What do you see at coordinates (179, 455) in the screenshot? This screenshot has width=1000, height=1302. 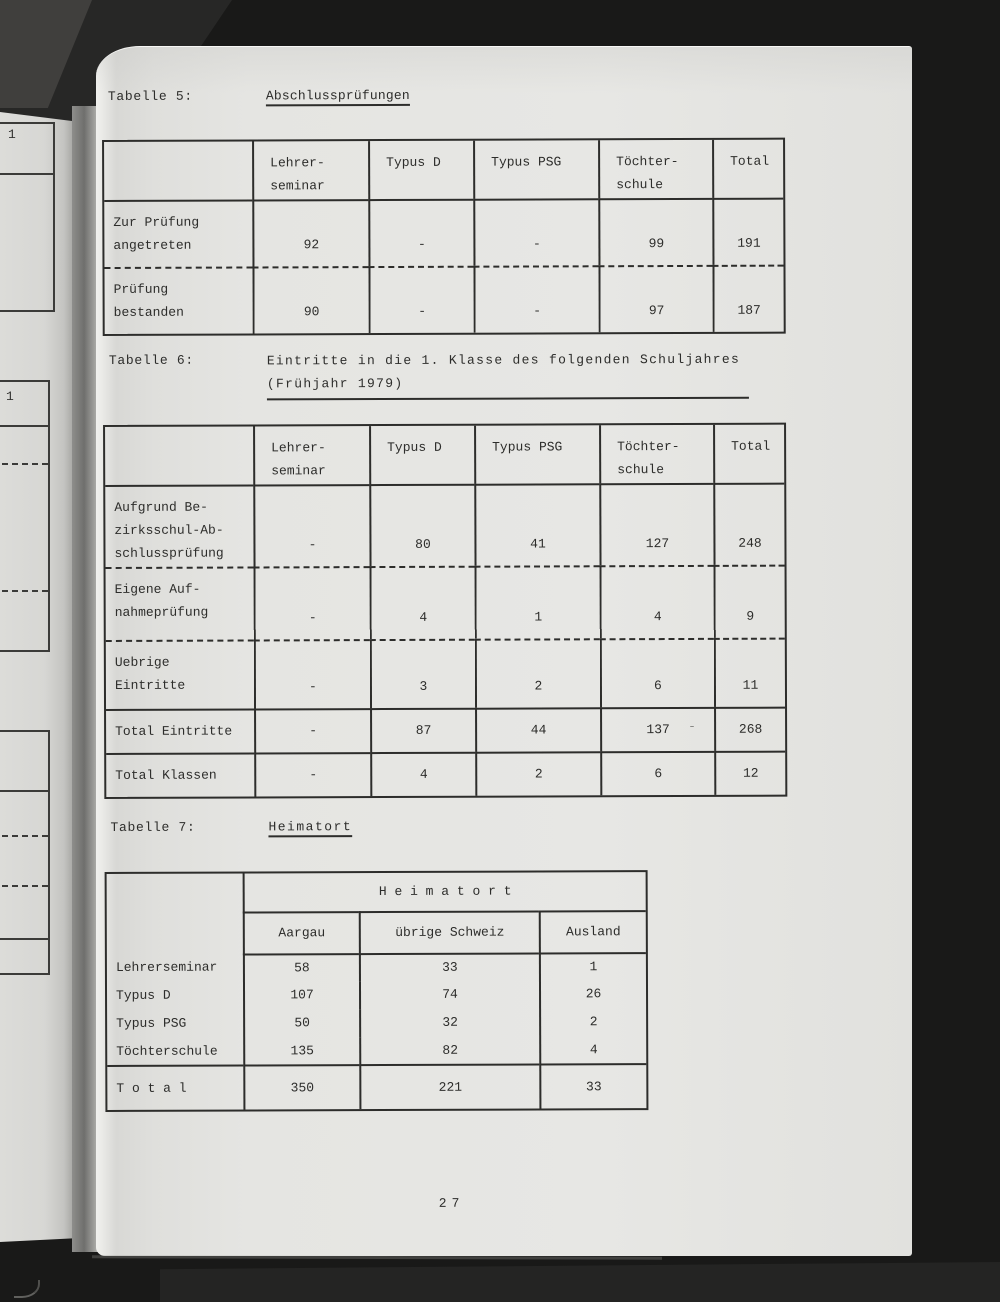 I see `t6-corner-cell` at bounding box center [179, 455].